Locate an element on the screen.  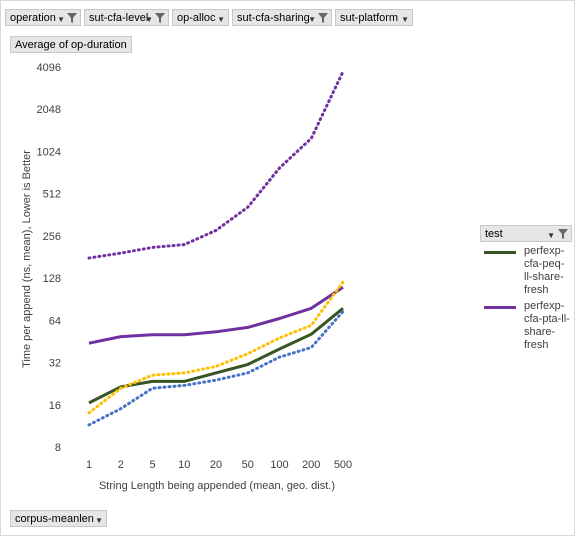
y-tick-label: 512 is located at coordinates (52, 195).